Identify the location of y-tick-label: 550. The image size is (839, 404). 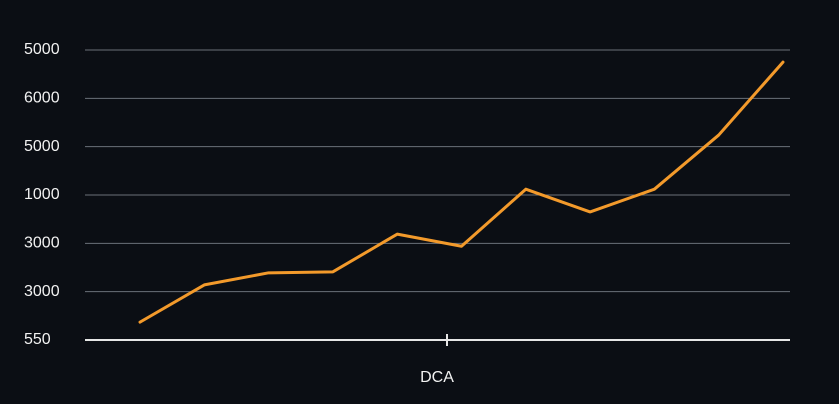
(37, 339).